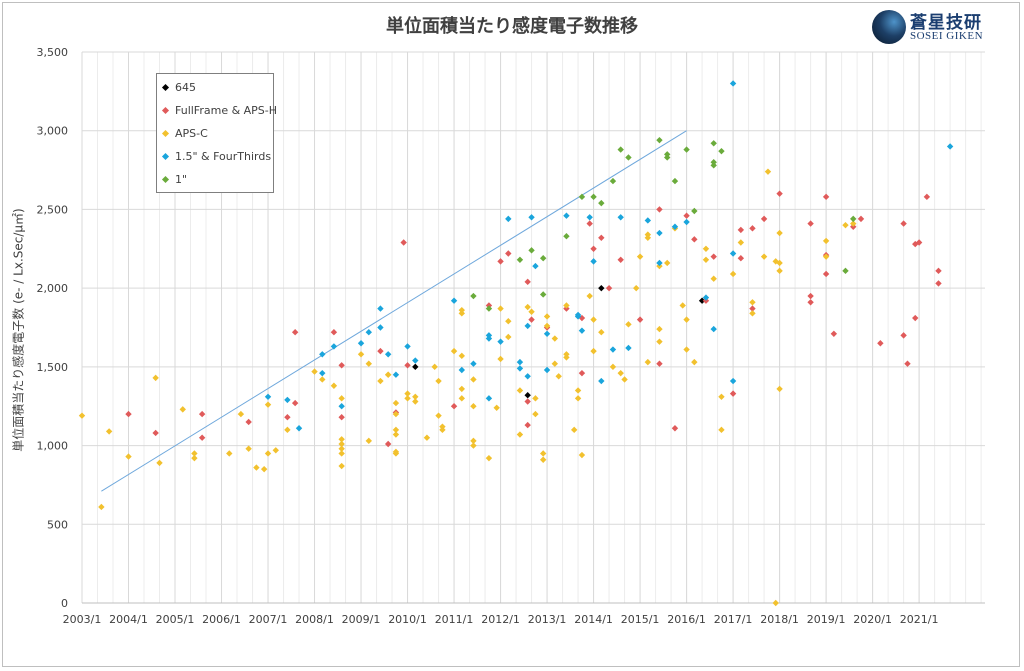 The image size is (1024, 671). I want to click on x-tick-label: 2018/1, so click(779, 619).